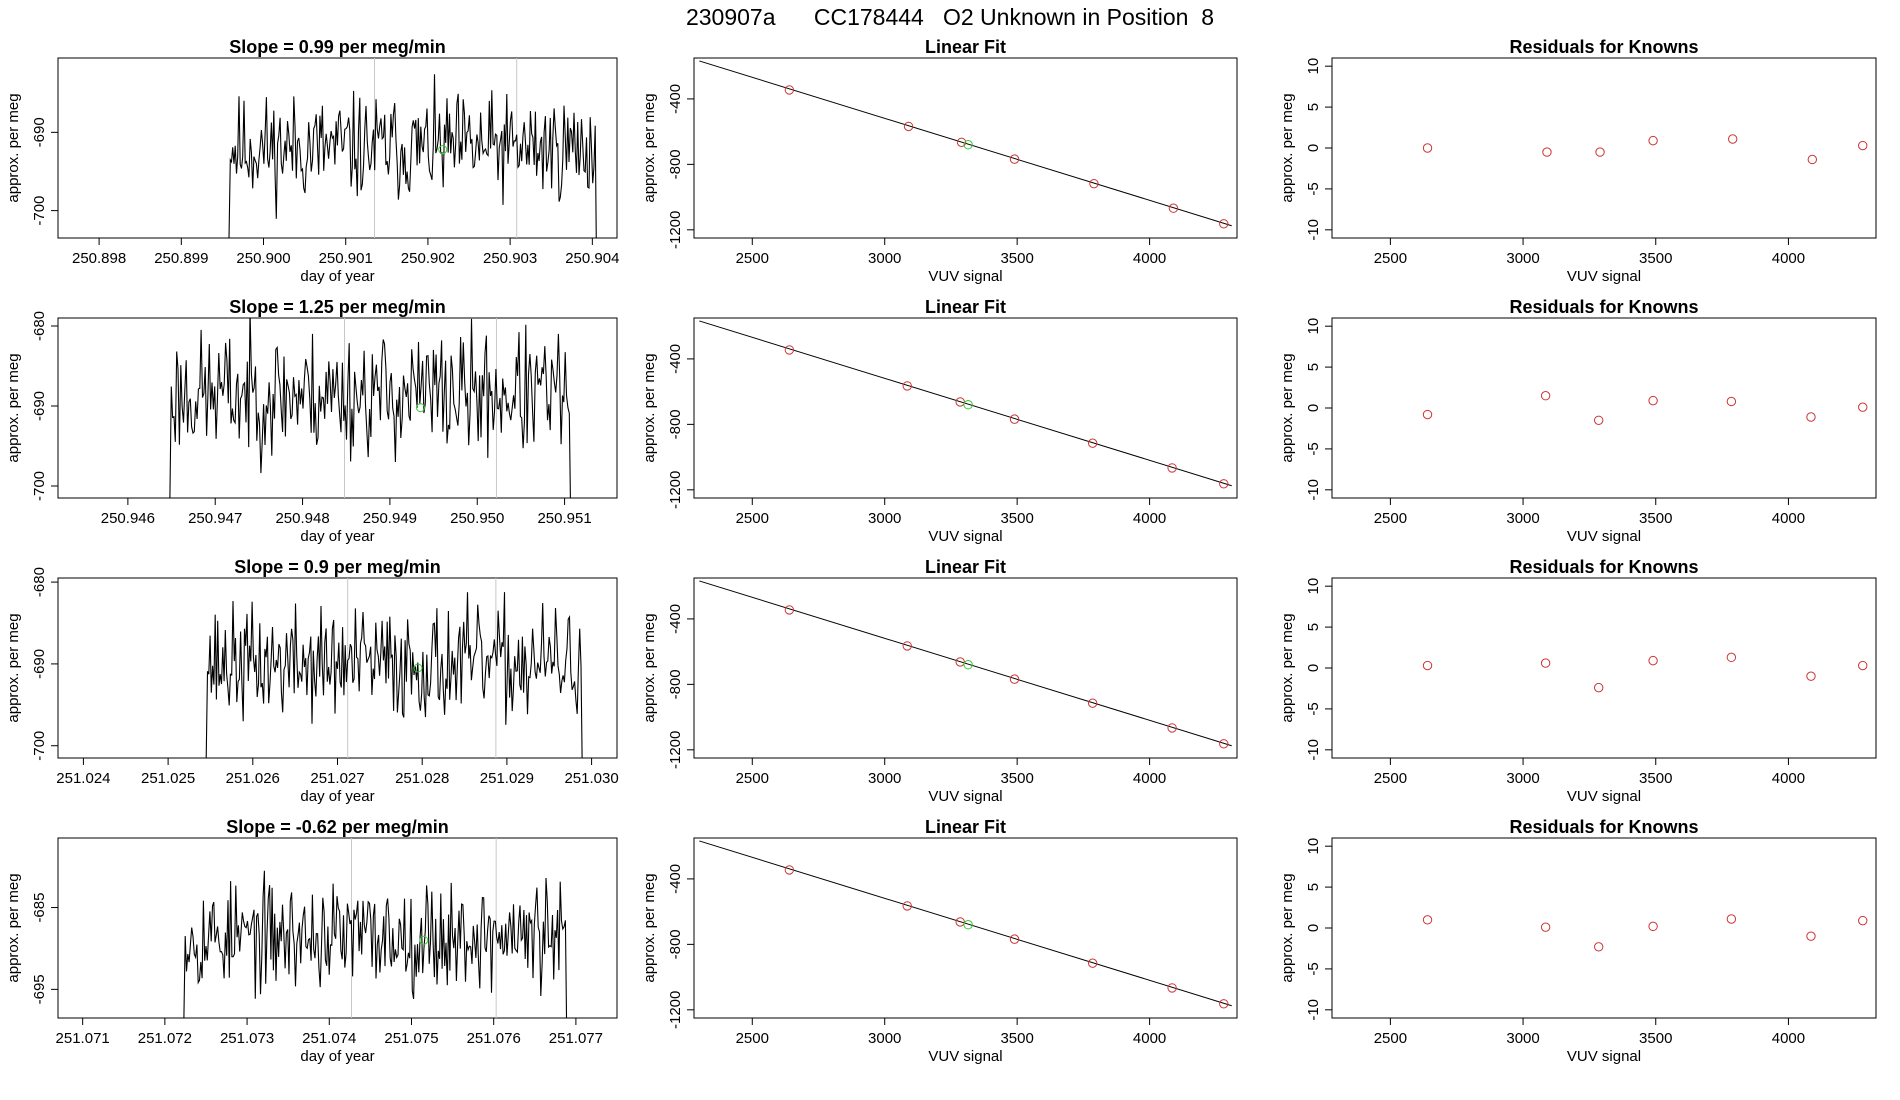 This screenshot has width=1900, height=1100. Describe the element at coordinates (39, 989) in the screenshot. I see `y-tick-label: -695` at that location.